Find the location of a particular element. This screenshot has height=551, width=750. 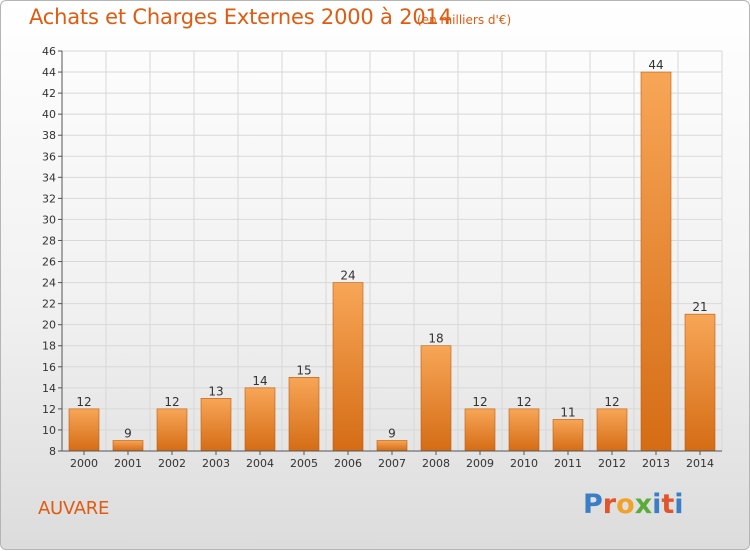

x-tick-label: 2002 is located at coordinates (172, 463).